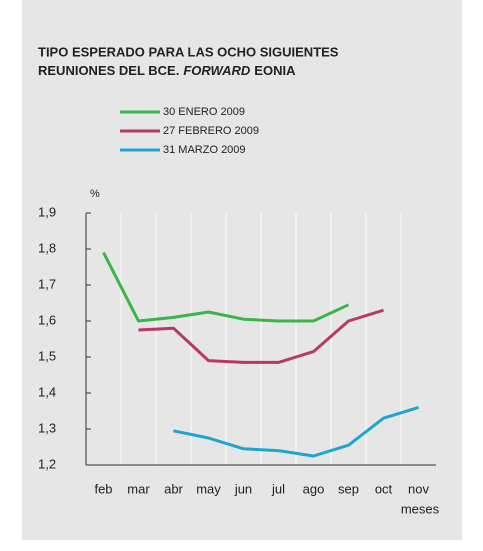  I want to click on title-part: EONIA, so click(275, 70).